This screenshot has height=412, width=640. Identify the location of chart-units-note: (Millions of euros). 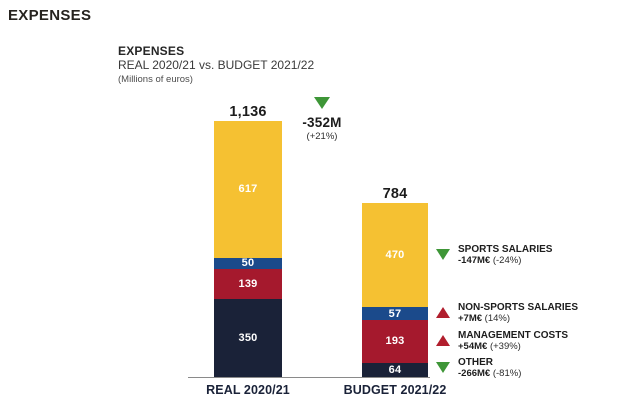
(155, 79).